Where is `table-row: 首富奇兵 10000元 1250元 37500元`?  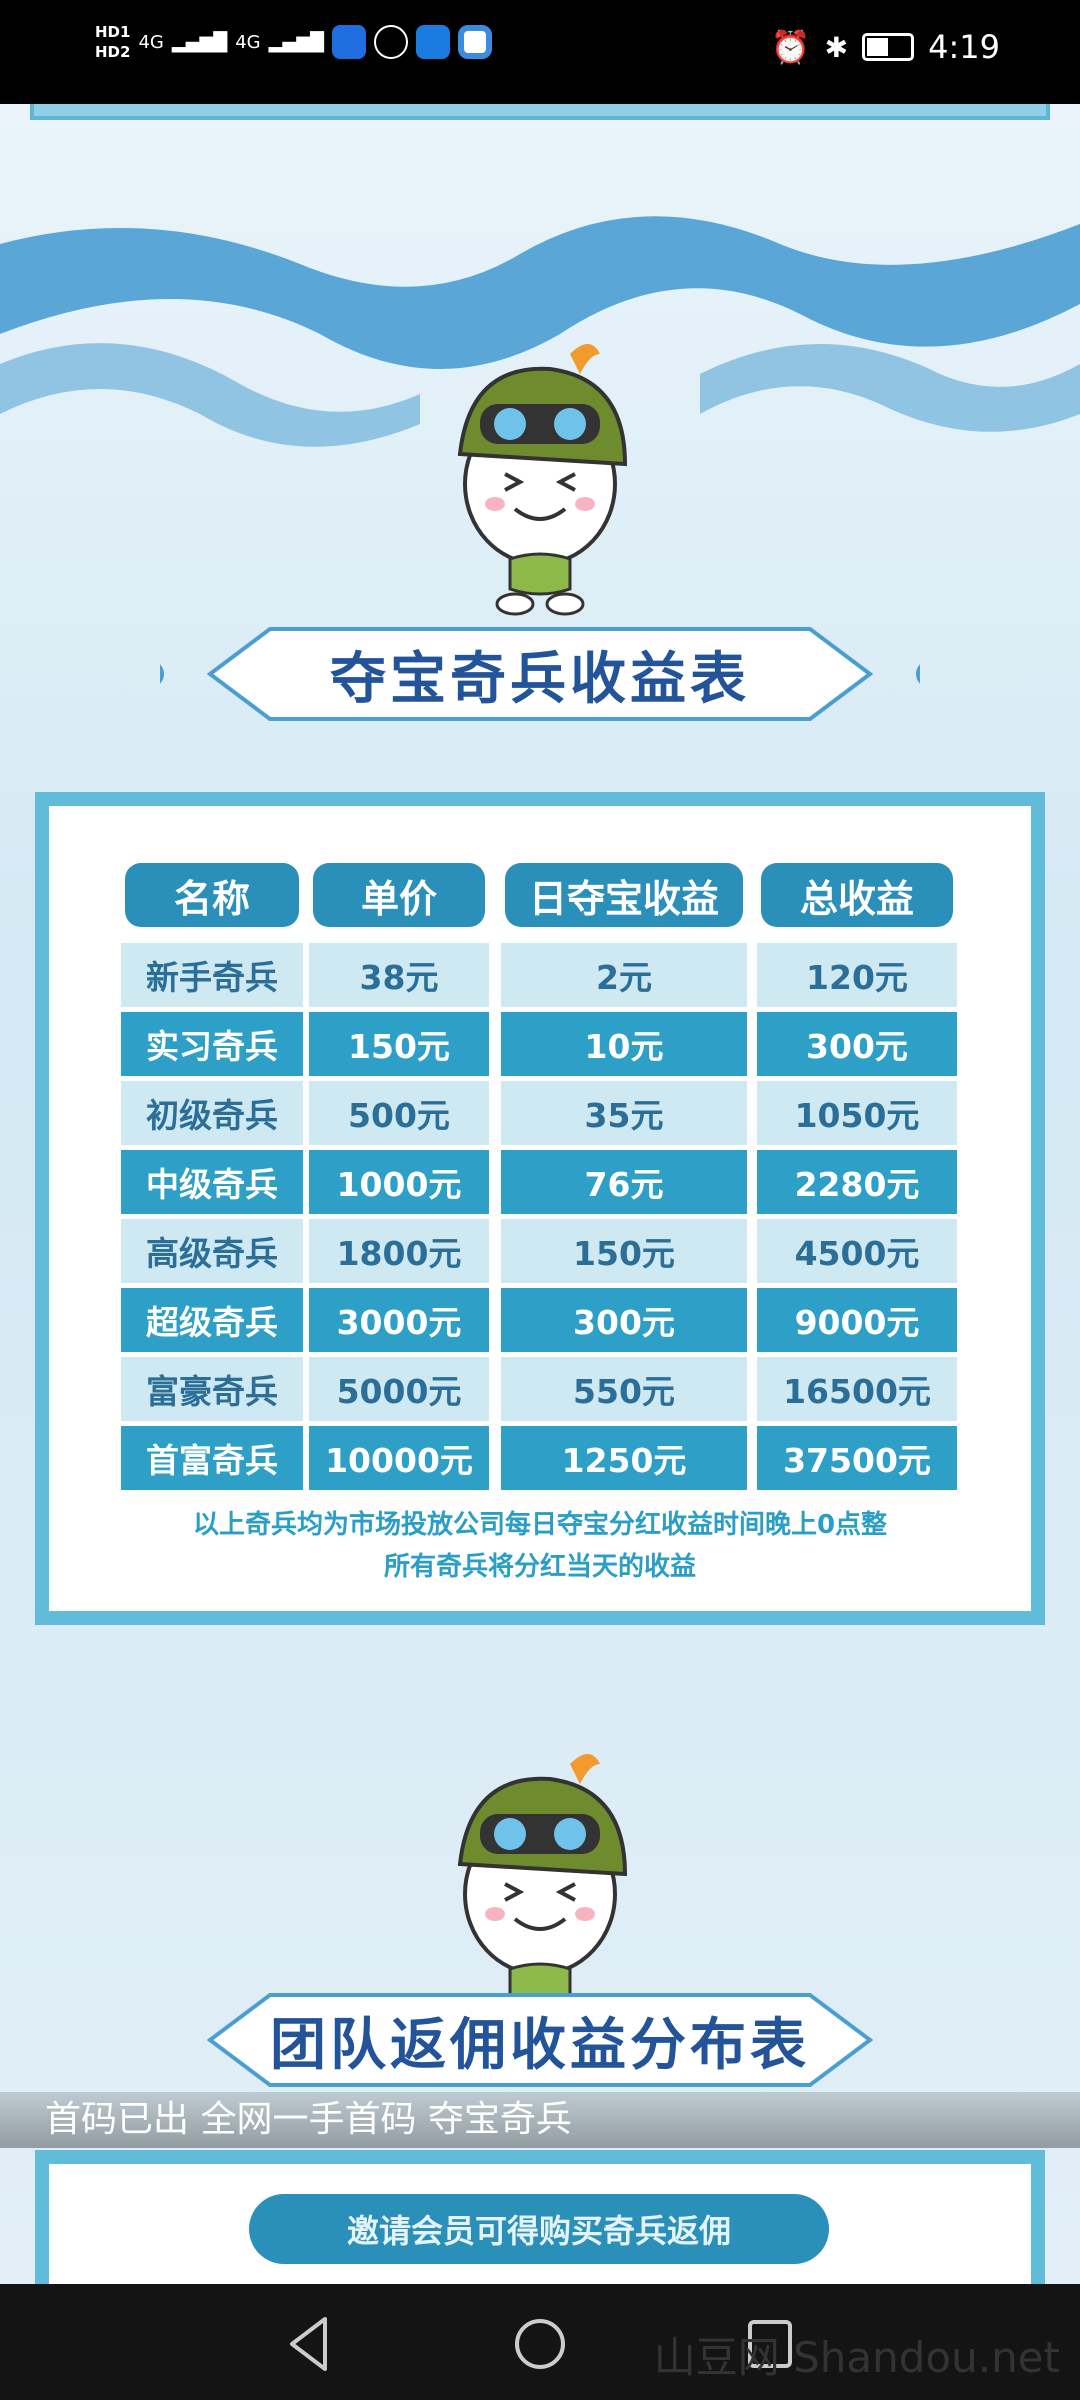 table-row: 首富奇兵 10000元 1250元 37500元 is located at coordinates (540, 1458).